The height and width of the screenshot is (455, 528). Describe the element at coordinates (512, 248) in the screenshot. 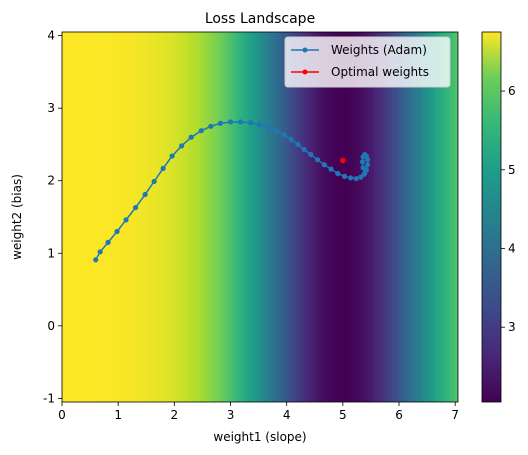

I see `colorbar-tick-label: 4` at that location.